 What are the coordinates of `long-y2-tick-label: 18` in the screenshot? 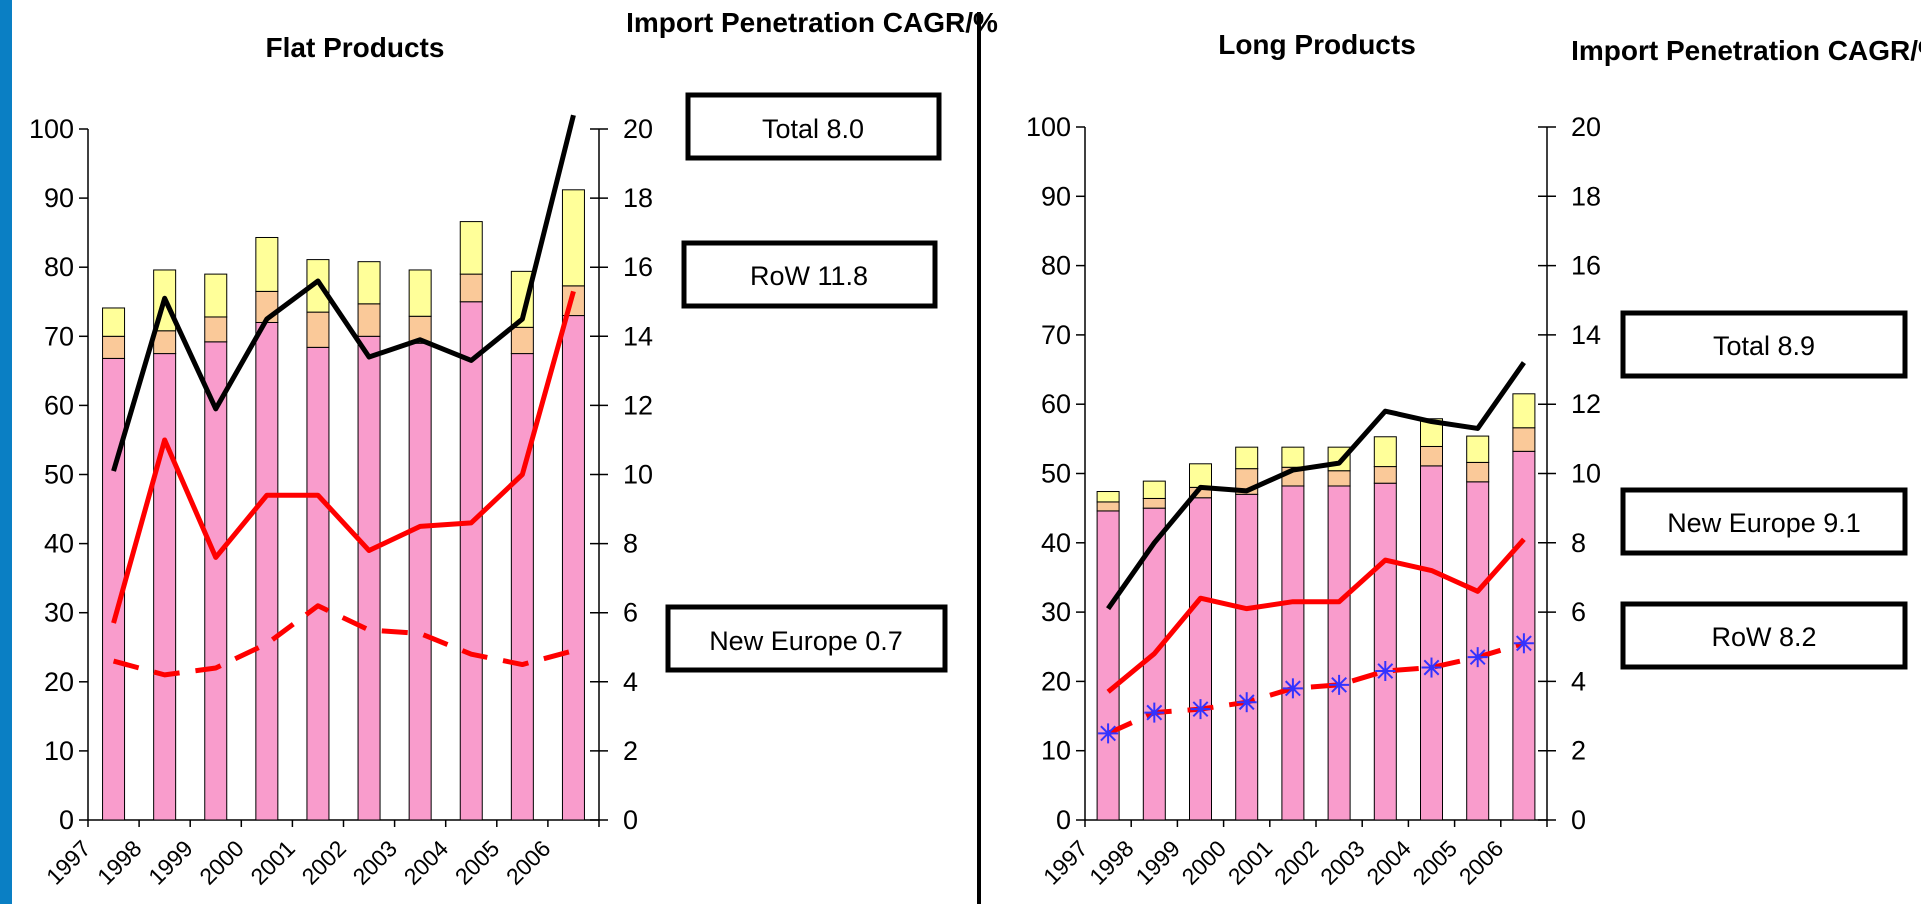 It's located at (1586, 196).